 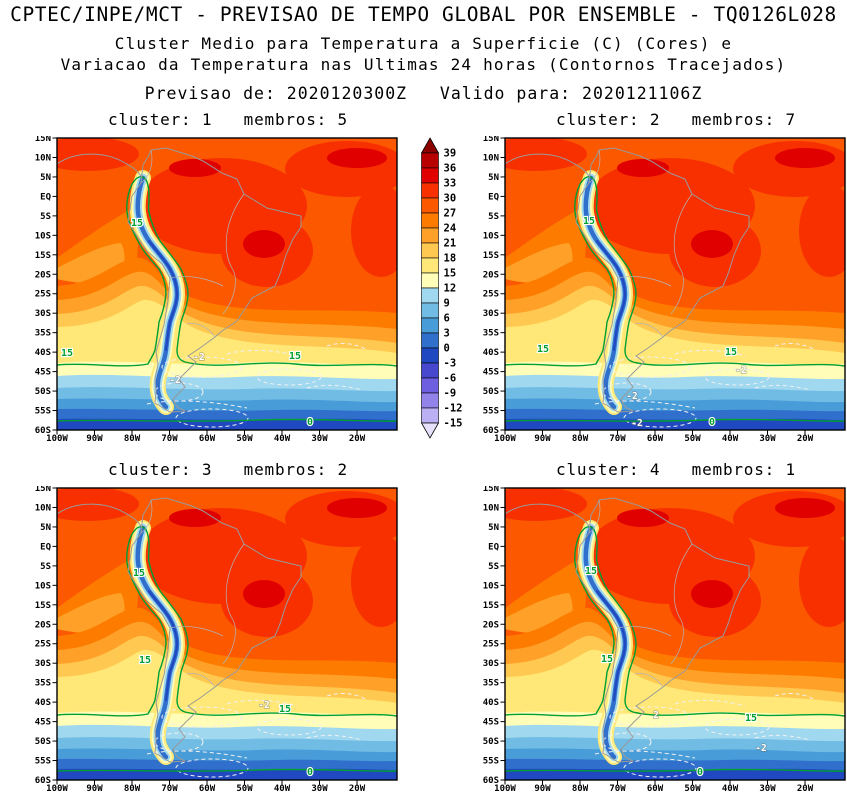 What do you see at coordinates (447, 319) in the screenshot?
I see `svg-text: 6` at bounding box center [447, 319].